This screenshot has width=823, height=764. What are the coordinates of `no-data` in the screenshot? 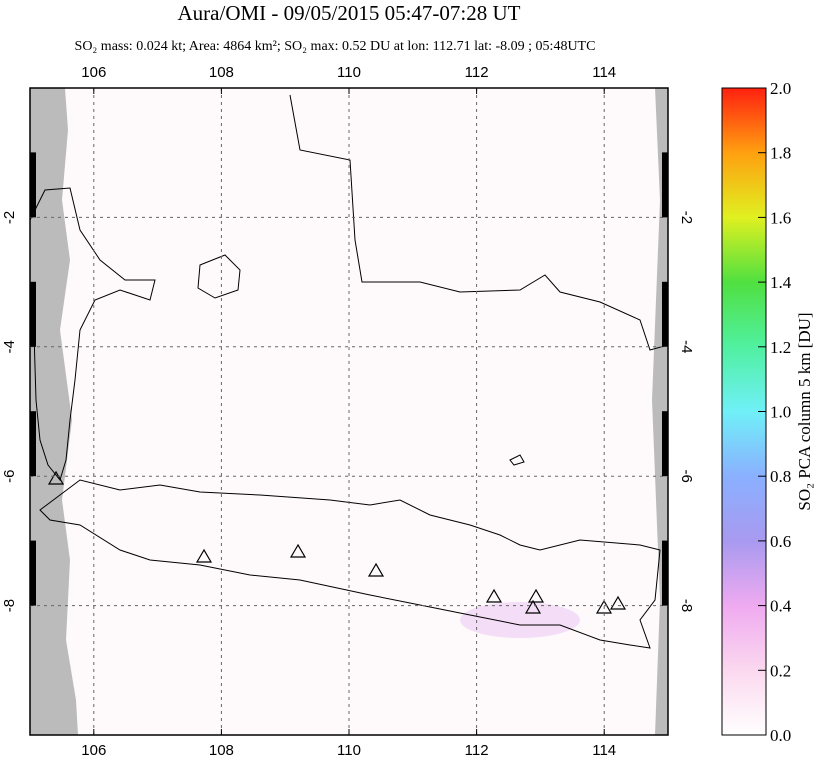 It's located at (54, 411).